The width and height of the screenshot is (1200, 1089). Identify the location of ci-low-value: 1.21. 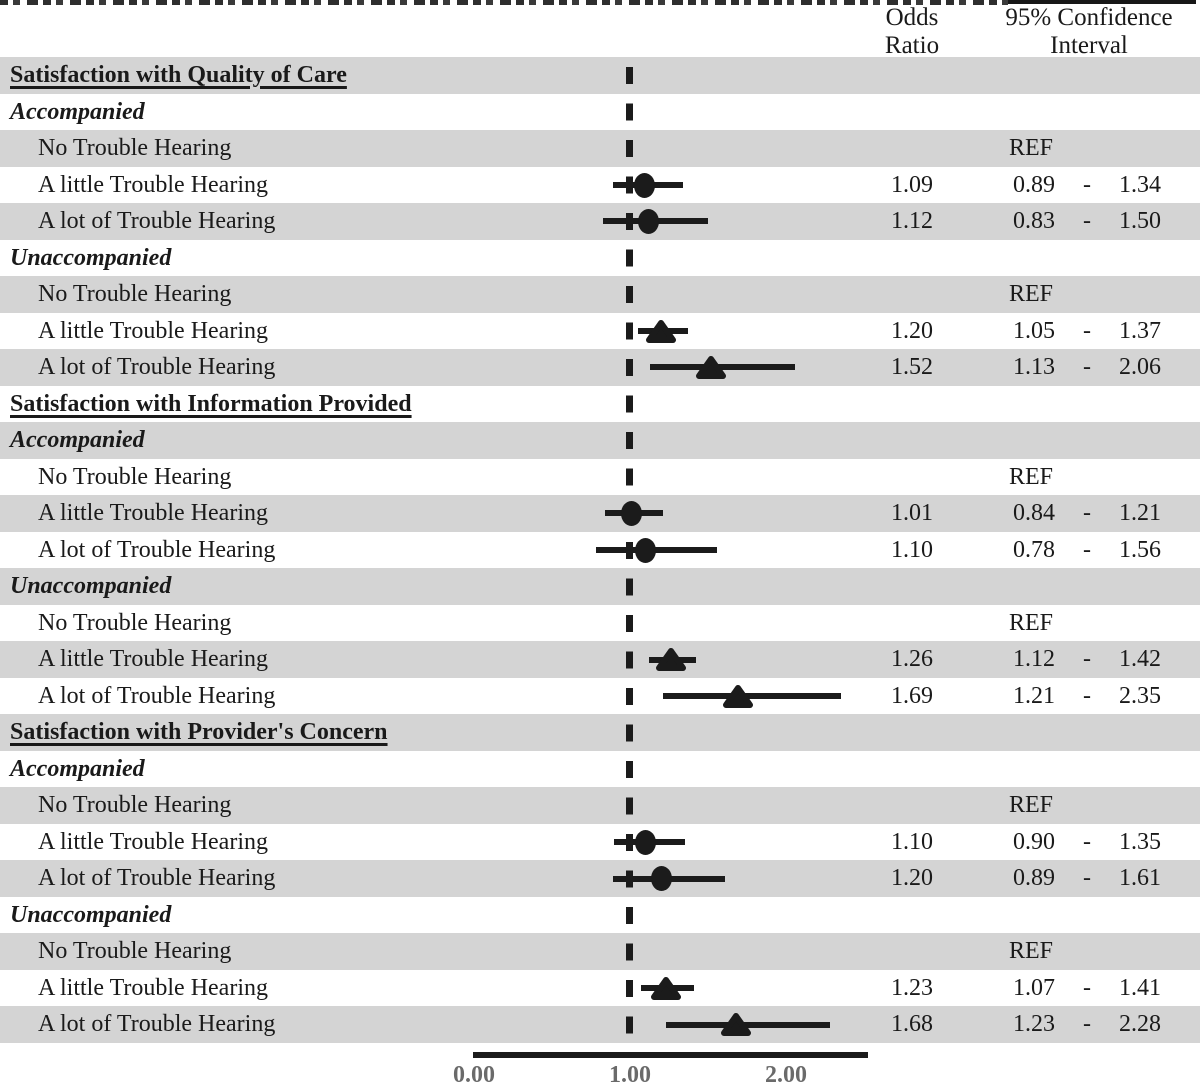
(1034, 695).